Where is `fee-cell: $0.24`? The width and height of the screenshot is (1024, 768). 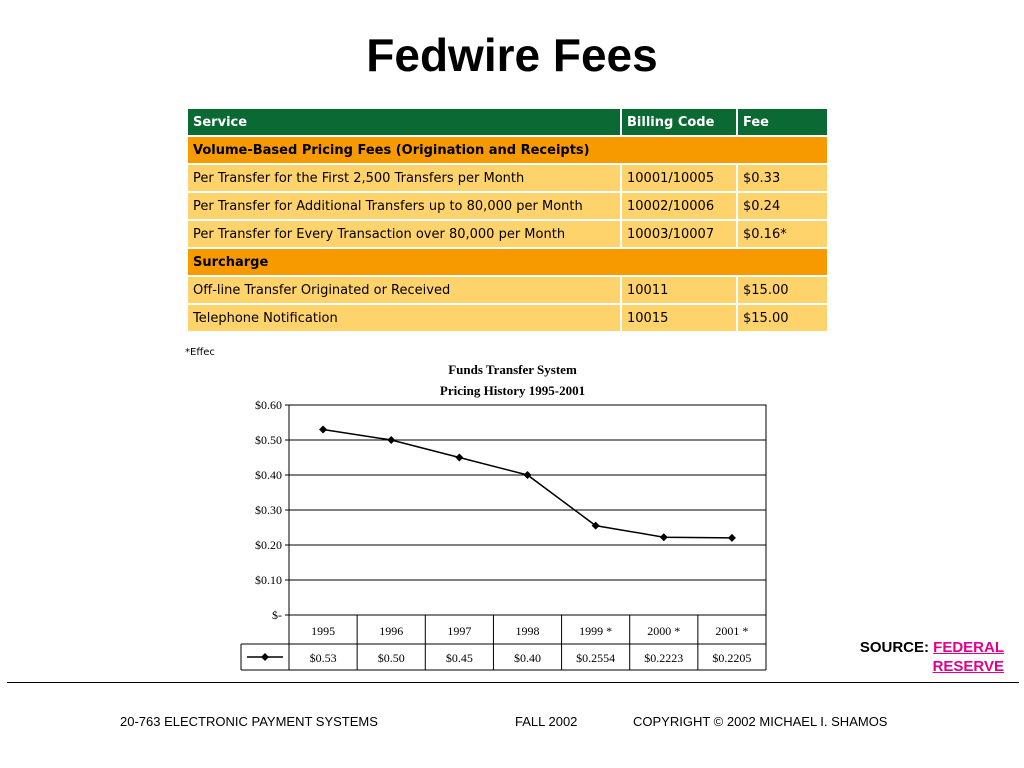
fee-cell: $0.24 is located at coordinates (782, 206).